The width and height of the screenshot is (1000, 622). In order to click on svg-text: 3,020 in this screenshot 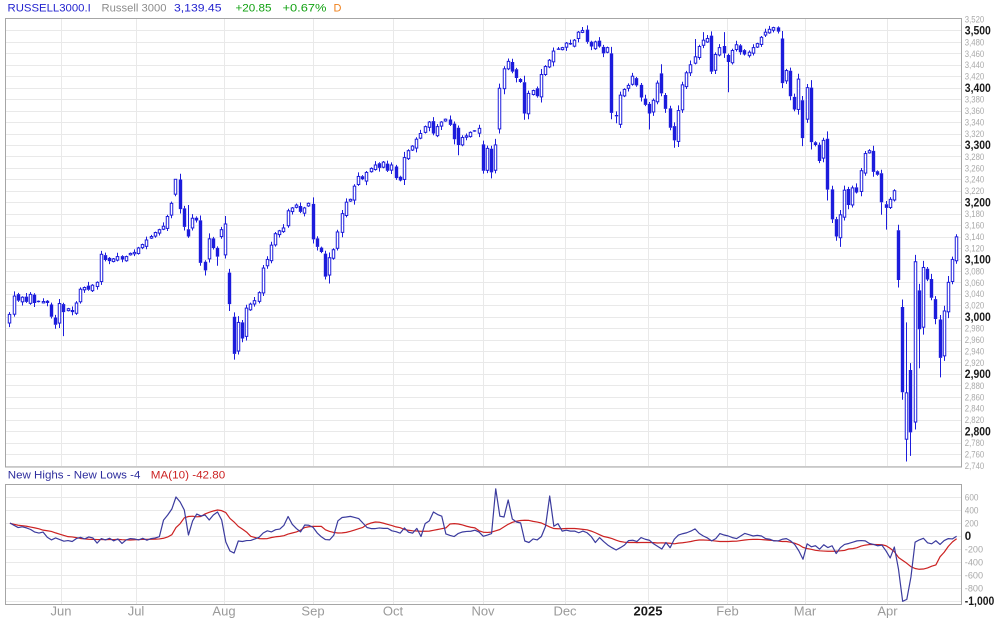, I will do `click(974, 306)`.